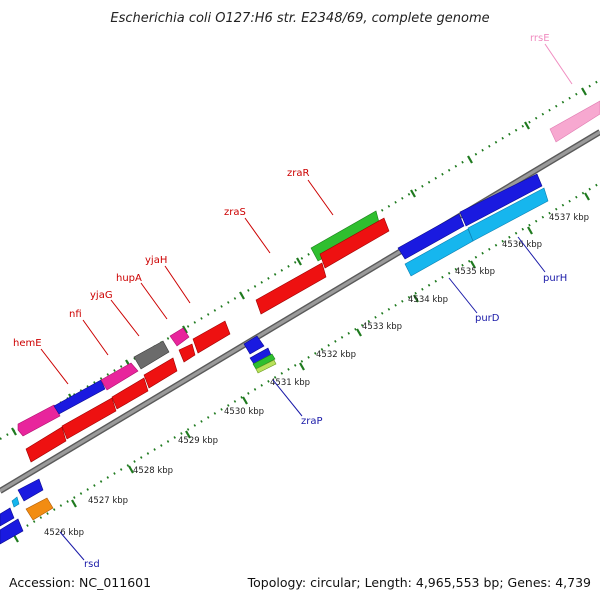 This screenshot has width=600, height=600. Describe the element at coordinates (487, 318) in the screenshot. I see `label-purD: purD` at that location.